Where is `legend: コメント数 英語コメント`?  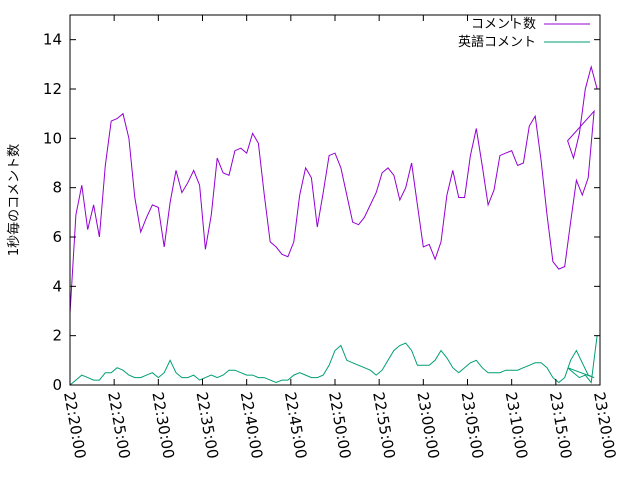
legend: コメント数 英語コメント is located at coordinates (524, 33).